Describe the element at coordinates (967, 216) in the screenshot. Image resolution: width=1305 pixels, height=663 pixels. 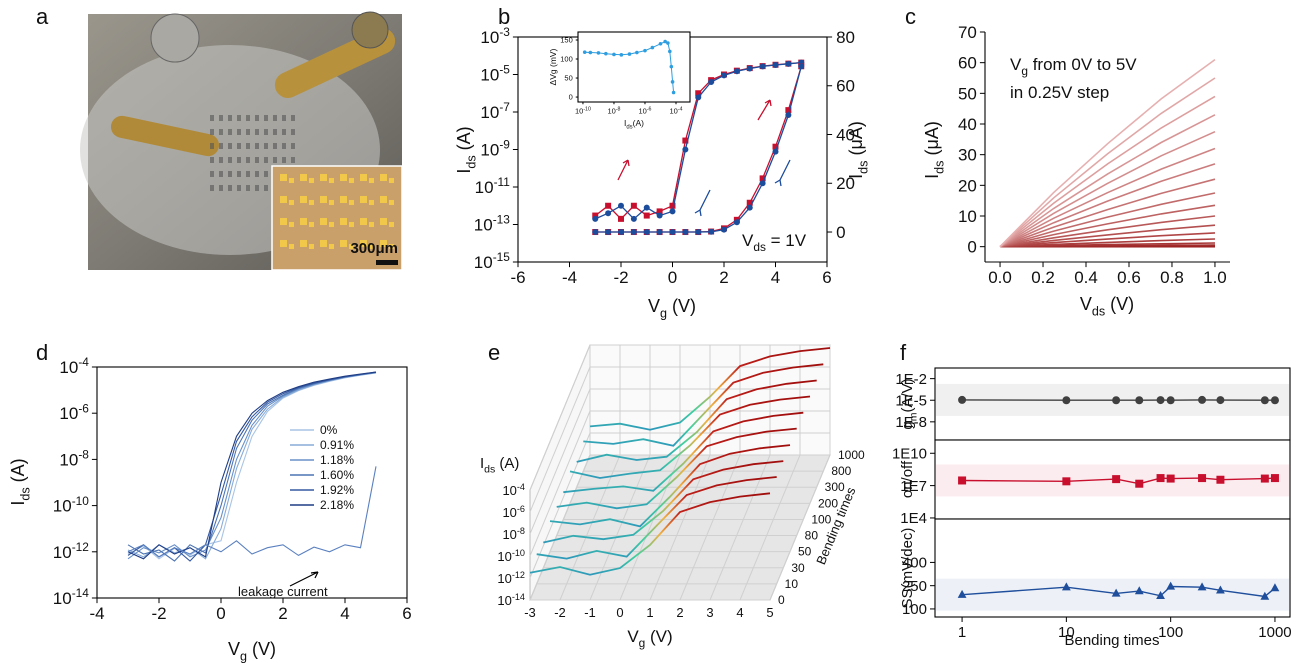
I see `y-tick-label: 10` at that location.